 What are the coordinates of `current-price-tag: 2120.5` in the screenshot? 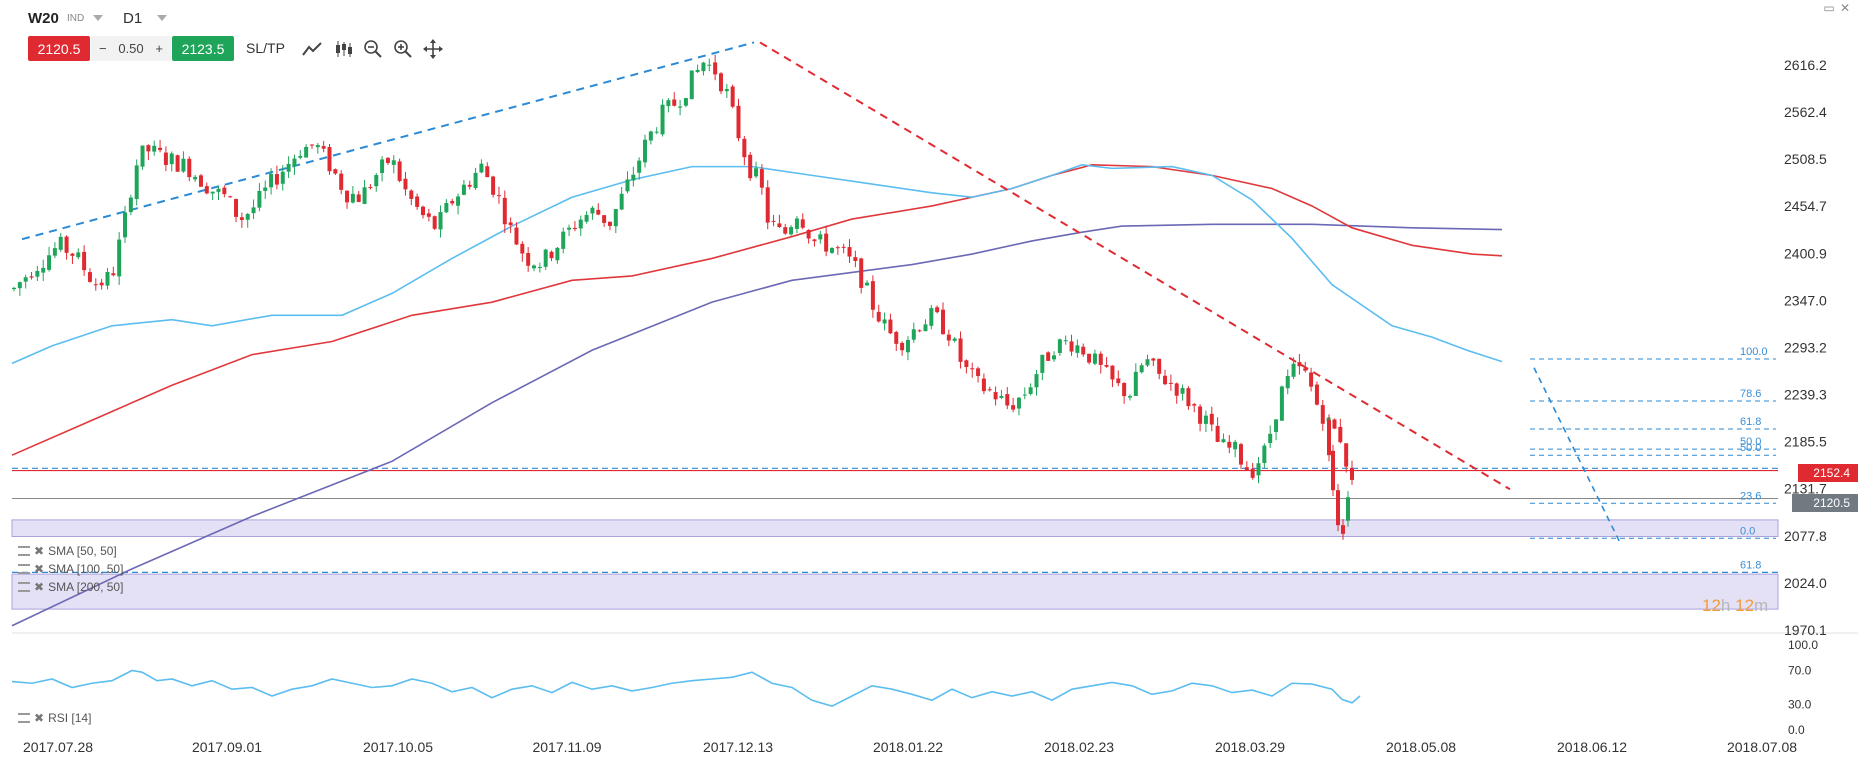 It's located at (1825, 503).